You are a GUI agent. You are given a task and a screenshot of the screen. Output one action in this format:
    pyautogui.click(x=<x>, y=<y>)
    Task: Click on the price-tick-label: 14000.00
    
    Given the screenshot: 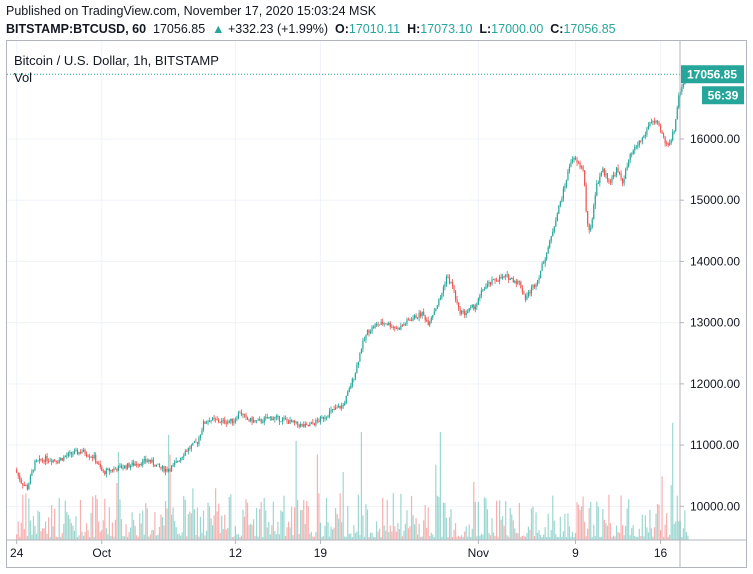 What is the action you would take?
    pyautogui.click(x=715, y=261)
    